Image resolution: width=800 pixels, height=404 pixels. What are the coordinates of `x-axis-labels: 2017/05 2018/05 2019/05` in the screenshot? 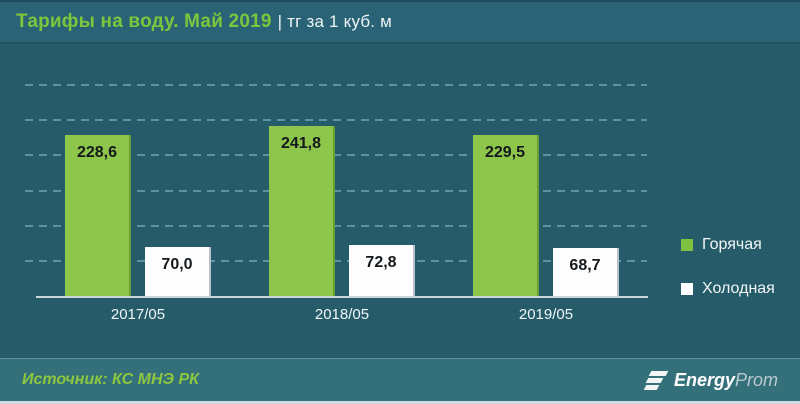 It's located at (342, 318).